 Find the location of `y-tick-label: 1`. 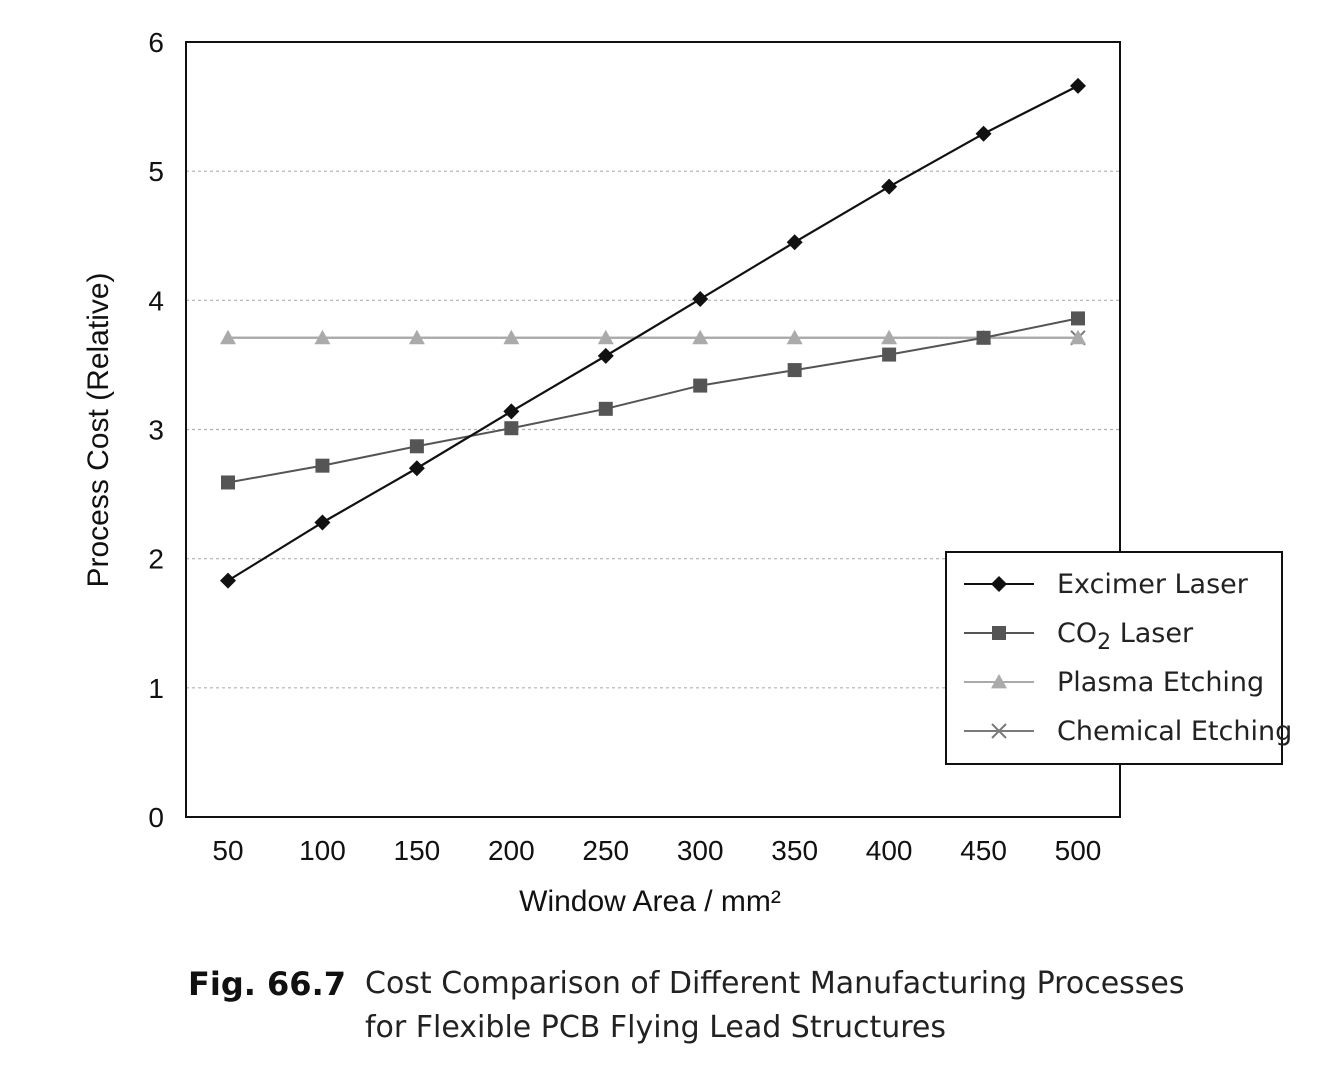

y-tick-label: 1 is located at coordinates (156, 688).